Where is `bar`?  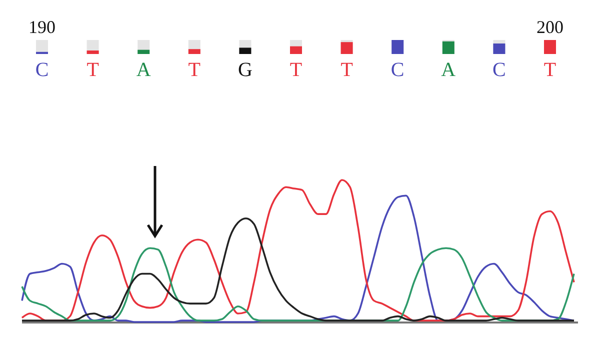 bar is located at coordinates (92, 52).